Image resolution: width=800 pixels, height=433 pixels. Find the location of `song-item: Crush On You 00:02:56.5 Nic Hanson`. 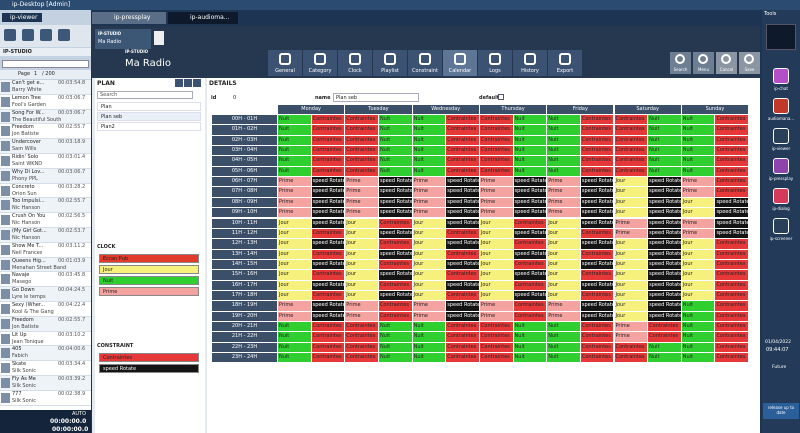

song-item: Crush On You 00:02:56.5 Nic Hanson is located at coordinates (45, 220).